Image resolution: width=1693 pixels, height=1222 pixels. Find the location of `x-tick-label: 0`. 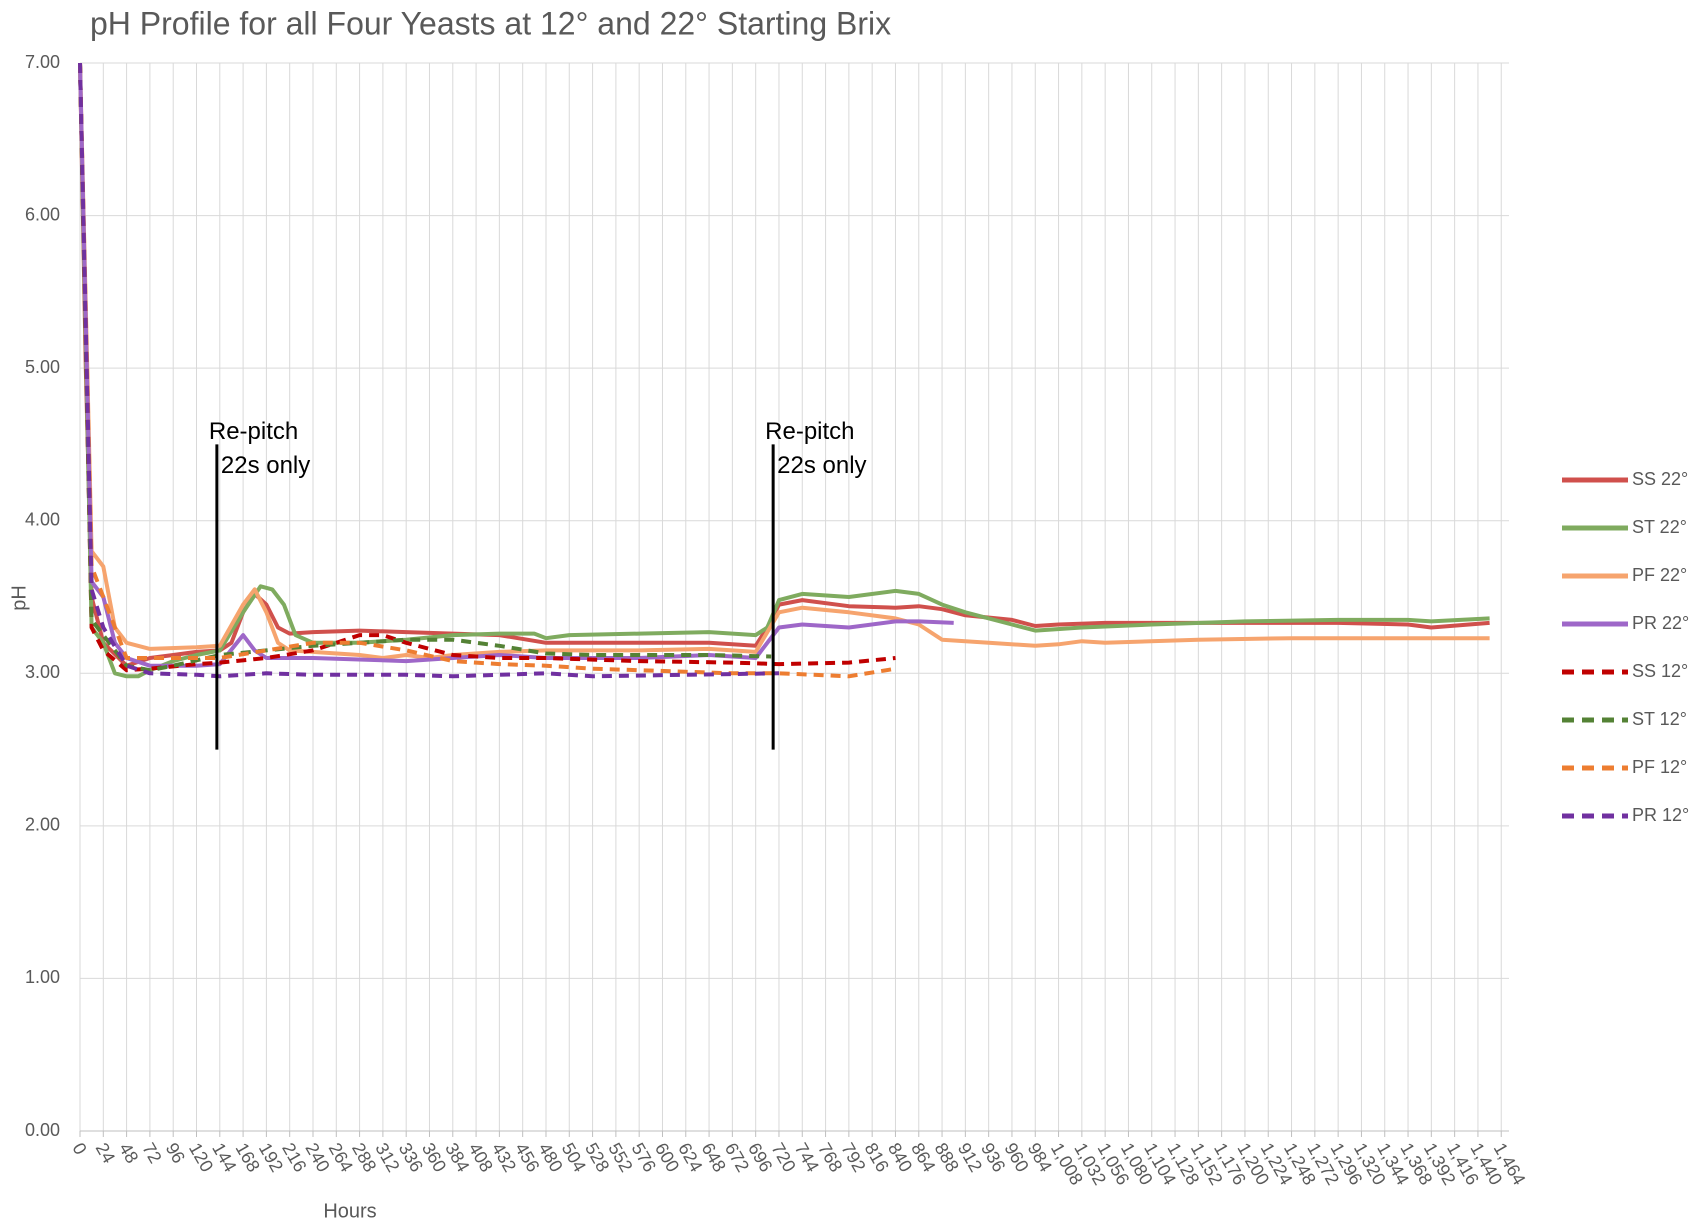

x-tick-label: 0 is located at coordinates (79, 1148).